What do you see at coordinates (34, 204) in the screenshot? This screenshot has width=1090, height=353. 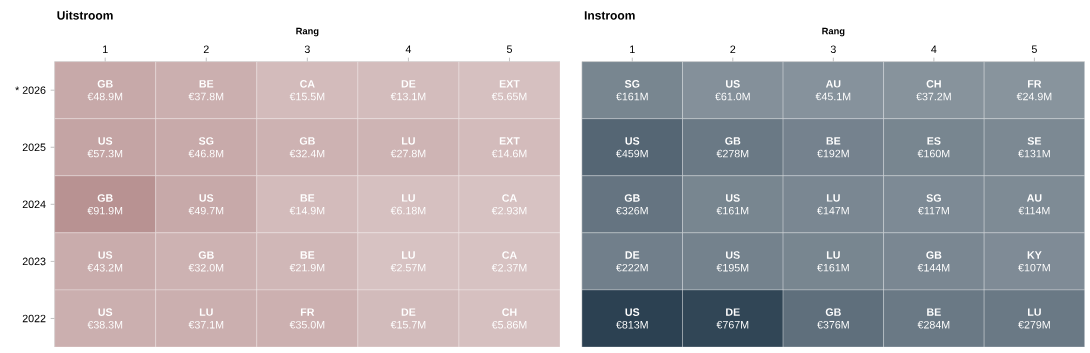 I see `y-tick-label: 2024` at bounding box center [34, 204].